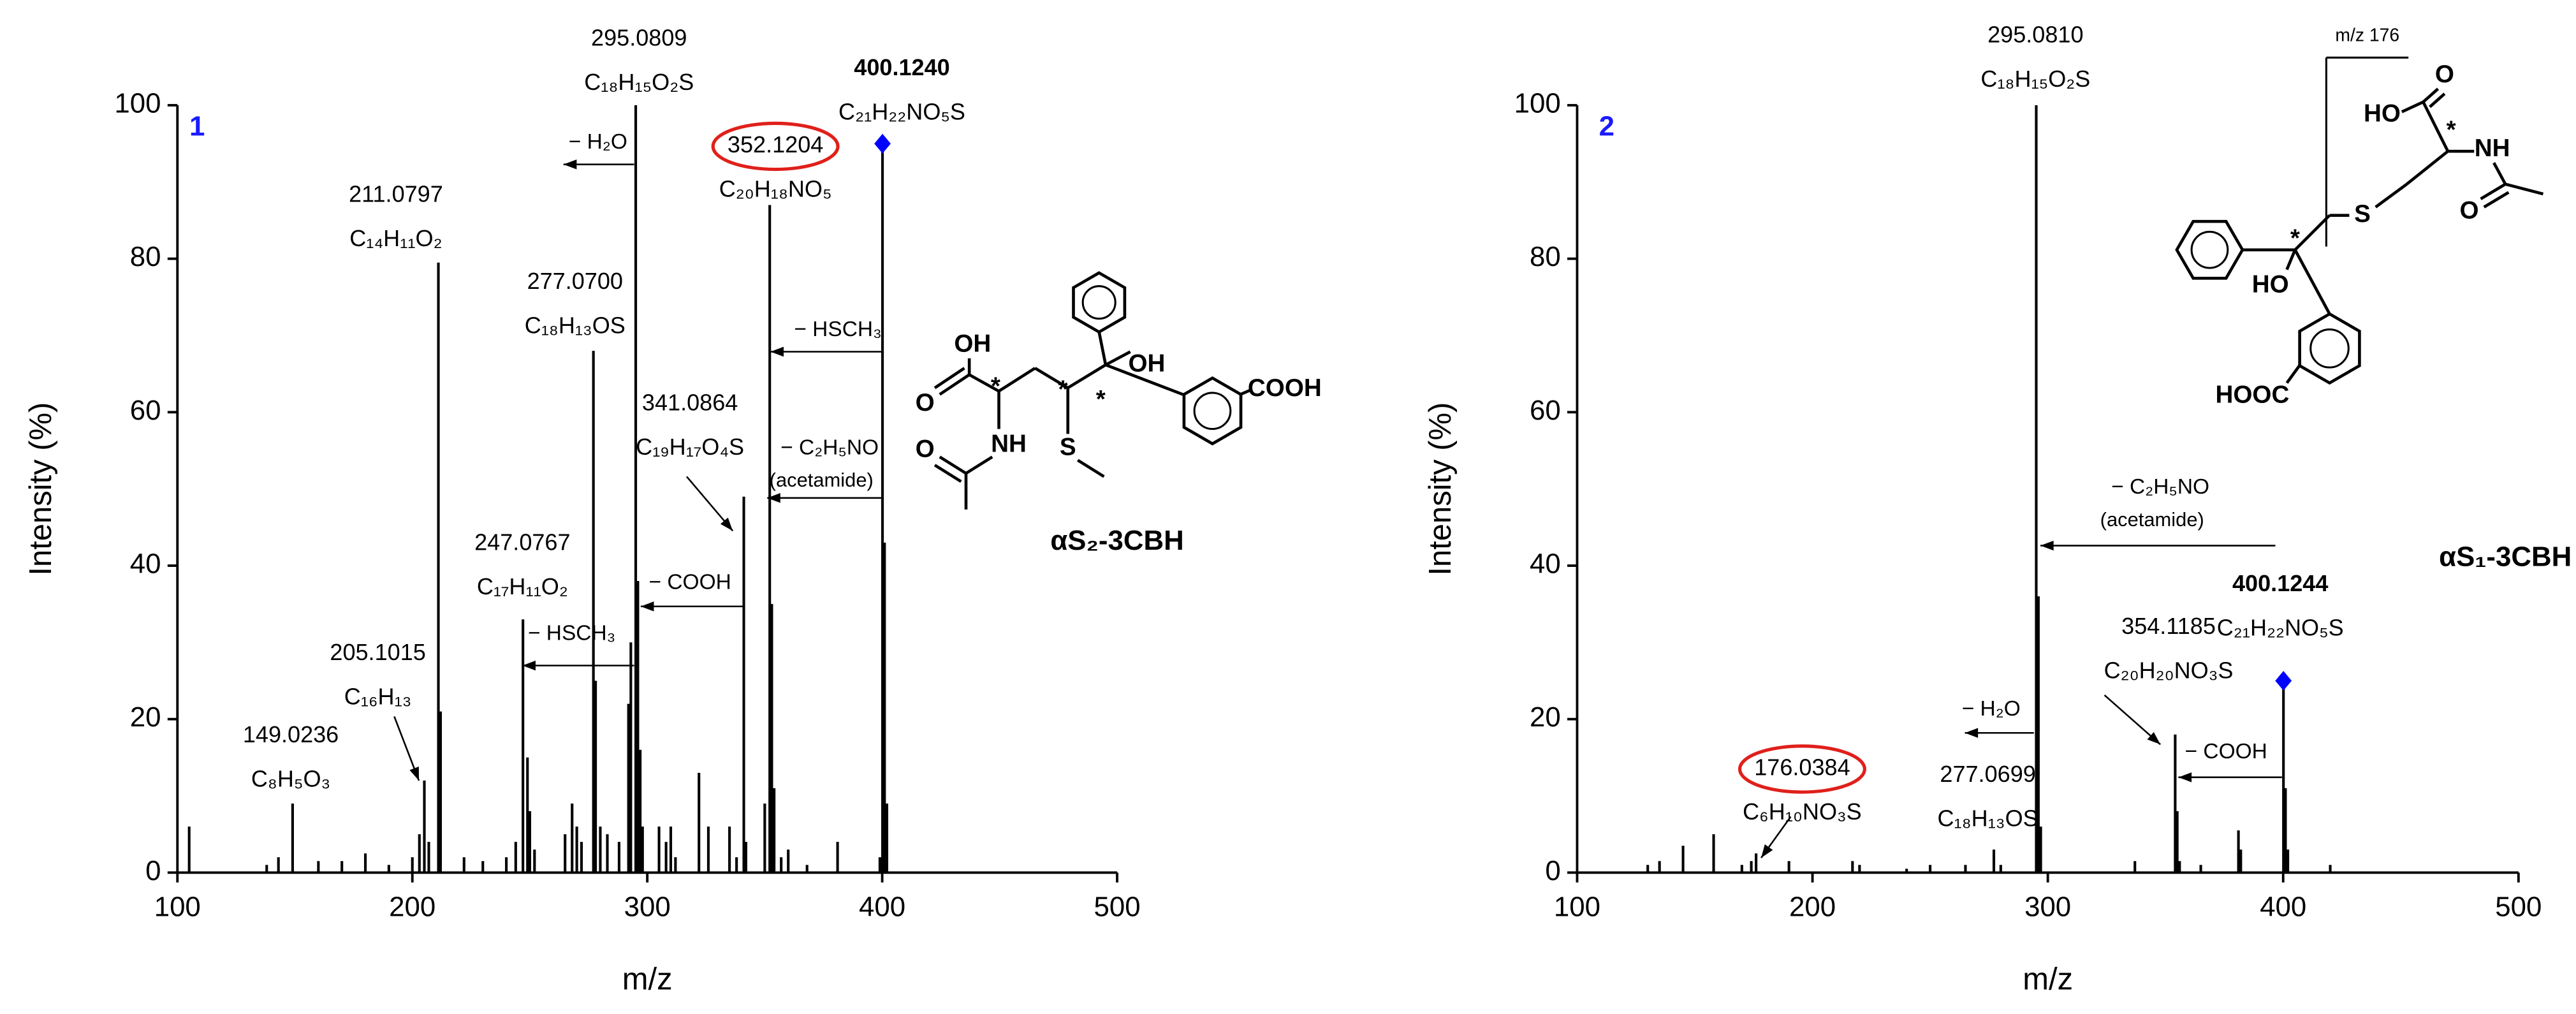 The image size is (2576, 1014). I want to click on y-tick-label: 0, so click(1552, 870).